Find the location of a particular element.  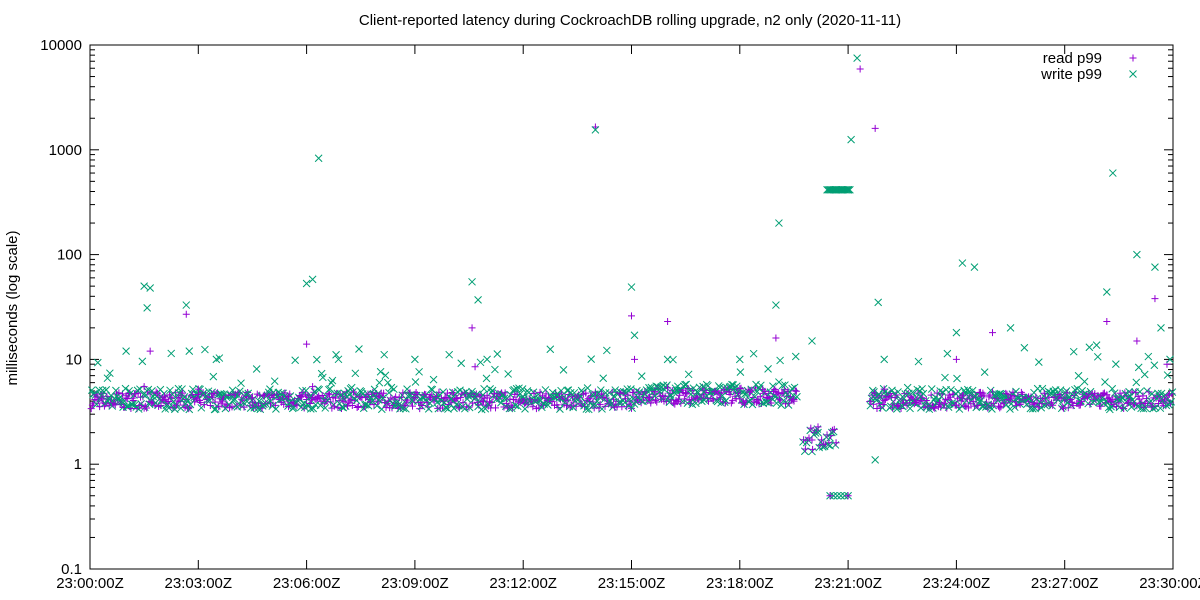

y-tick-label: 10 is located at coordinates (73, 359).